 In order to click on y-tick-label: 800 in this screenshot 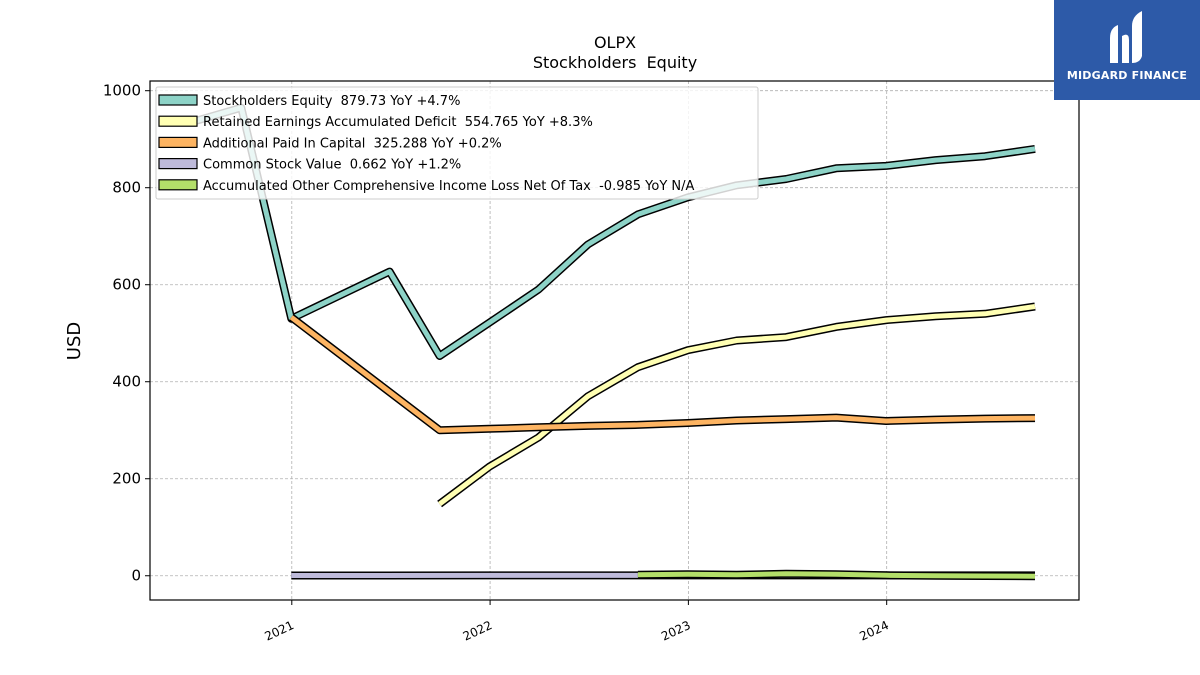, I will do `click(126, 188)`.